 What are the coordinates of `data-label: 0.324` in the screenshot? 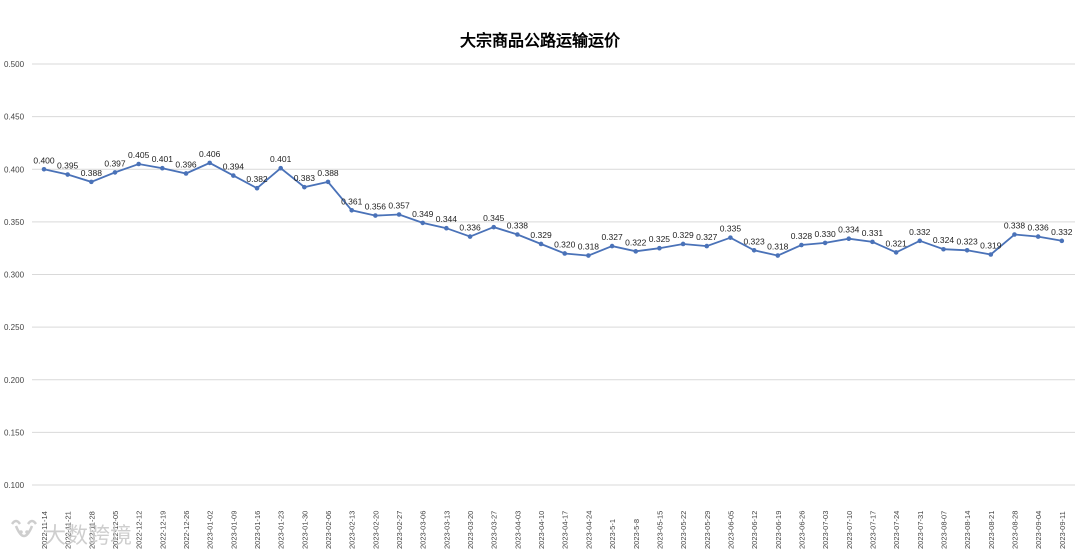 It's located at (944, 240).